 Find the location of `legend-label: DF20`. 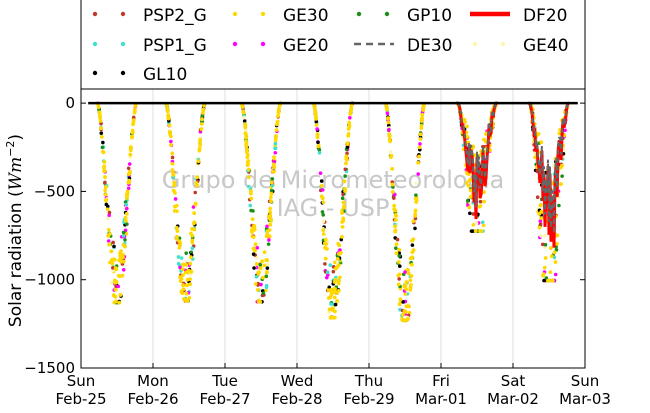

legend-label: DF20 is located at coordinates (545, 16).